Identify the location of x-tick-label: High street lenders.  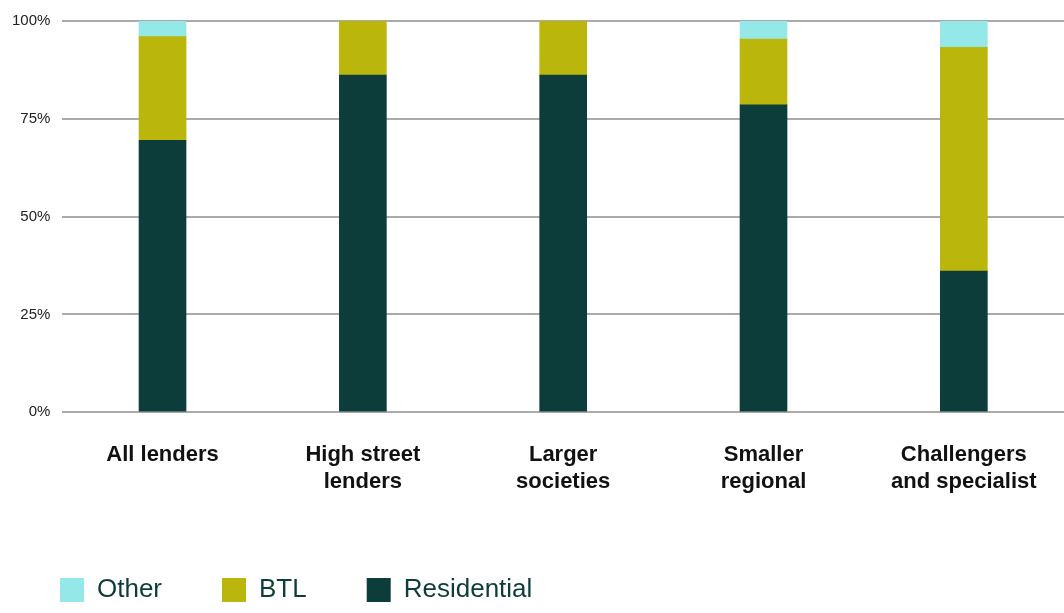
(363, 467).